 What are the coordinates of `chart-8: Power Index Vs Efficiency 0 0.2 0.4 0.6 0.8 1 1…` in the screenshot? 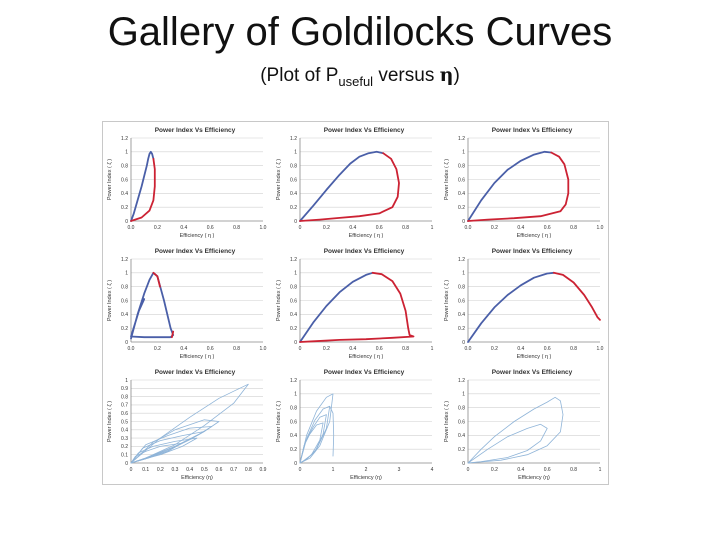 It's located at (355, 425).